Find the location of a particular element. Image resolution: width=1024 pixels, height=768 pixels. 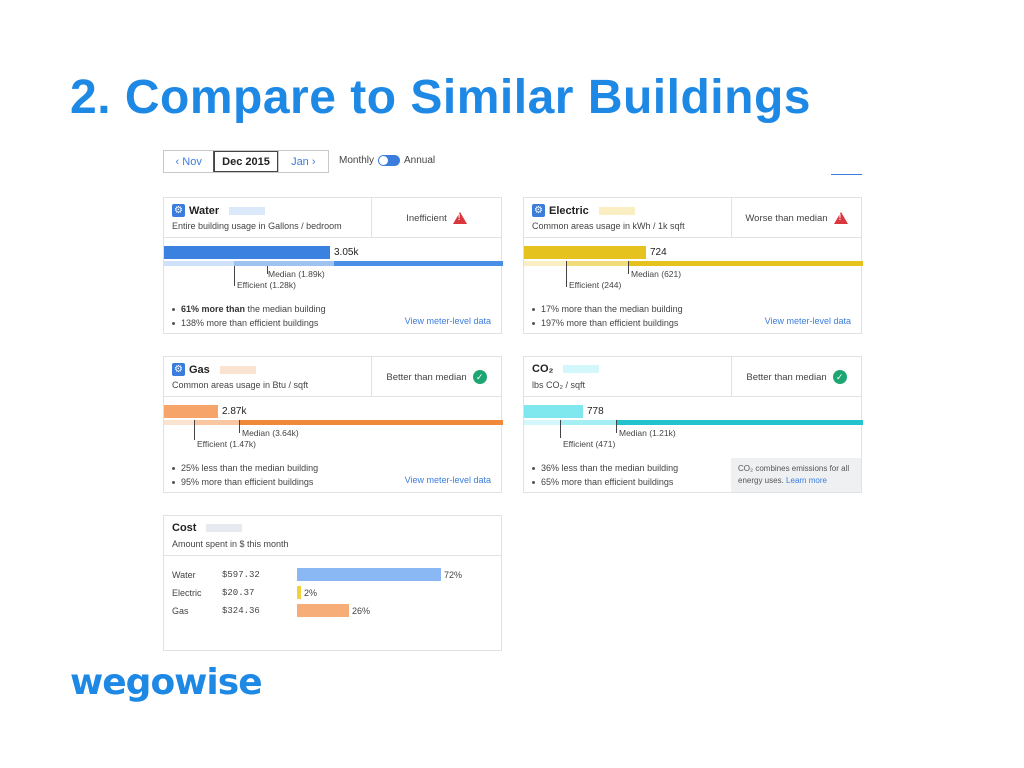

learn-more-link: Learn more is located at coordinates (806, 480).